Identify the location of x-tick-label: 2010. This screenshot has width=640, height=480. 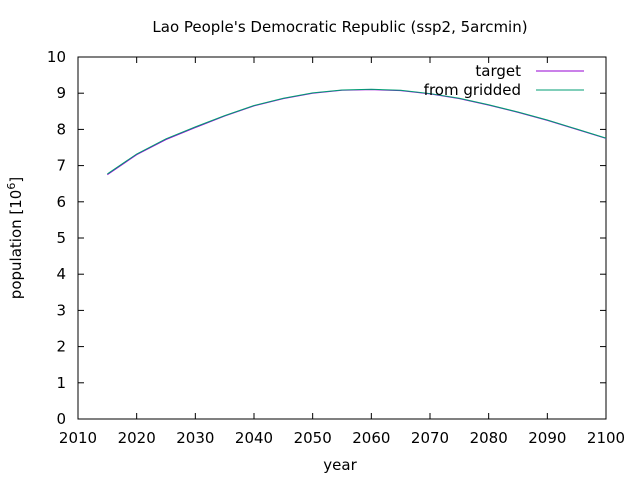
(78, 438).